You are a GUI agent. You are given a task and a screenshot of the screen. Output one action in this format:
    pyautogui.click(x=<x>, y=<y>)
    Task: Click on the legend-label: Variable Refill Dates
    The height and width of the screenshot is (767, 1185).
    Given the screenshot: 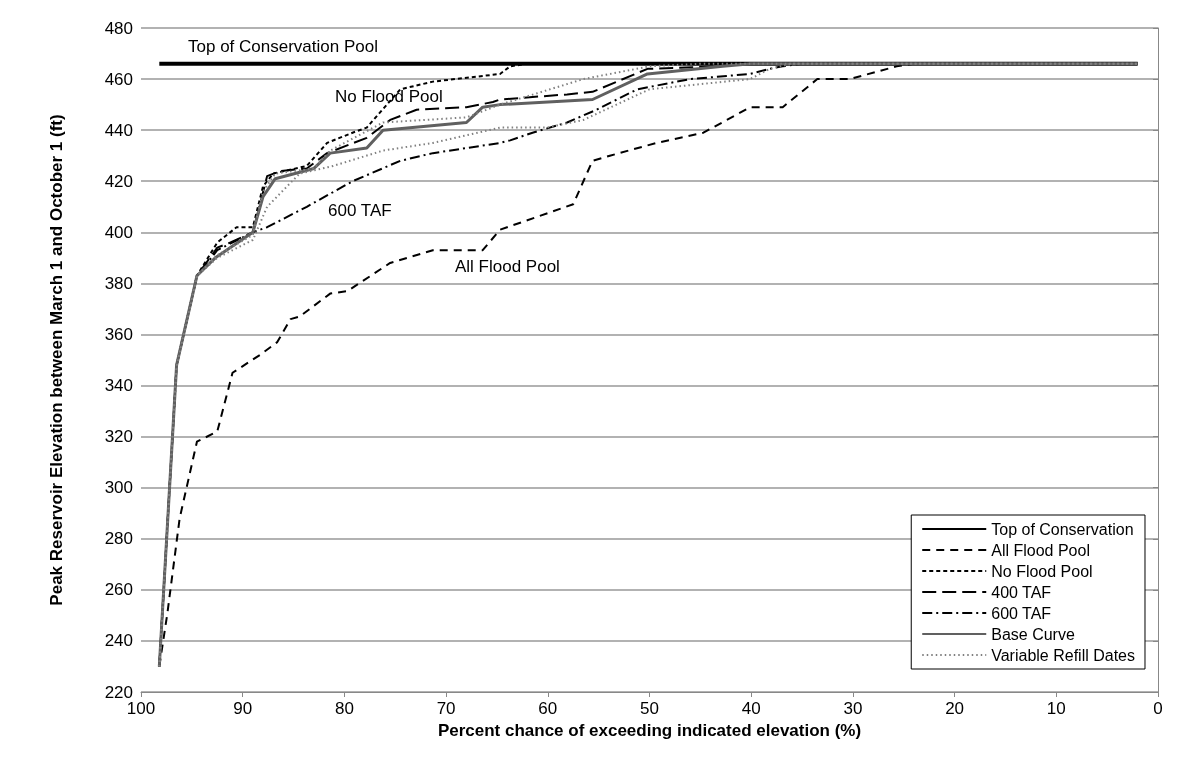 What is the action you would take?
    pyautogui.click(x=1063, y=655)
    